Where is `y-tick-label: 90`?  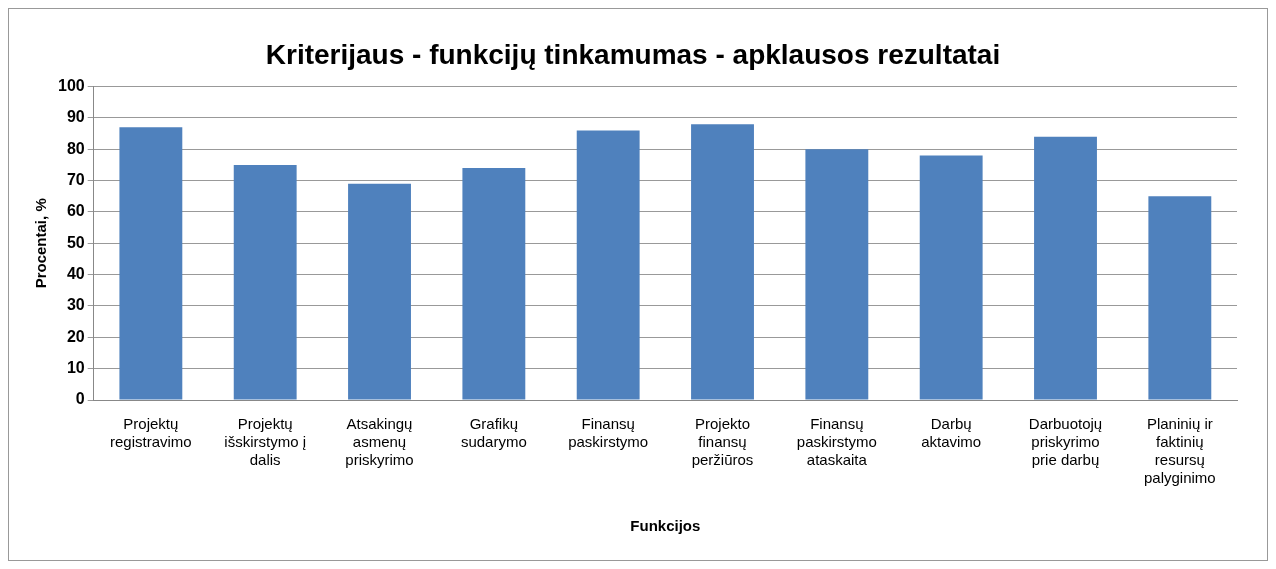 y-tick-label: 90 is located at coordinates (75, 117).